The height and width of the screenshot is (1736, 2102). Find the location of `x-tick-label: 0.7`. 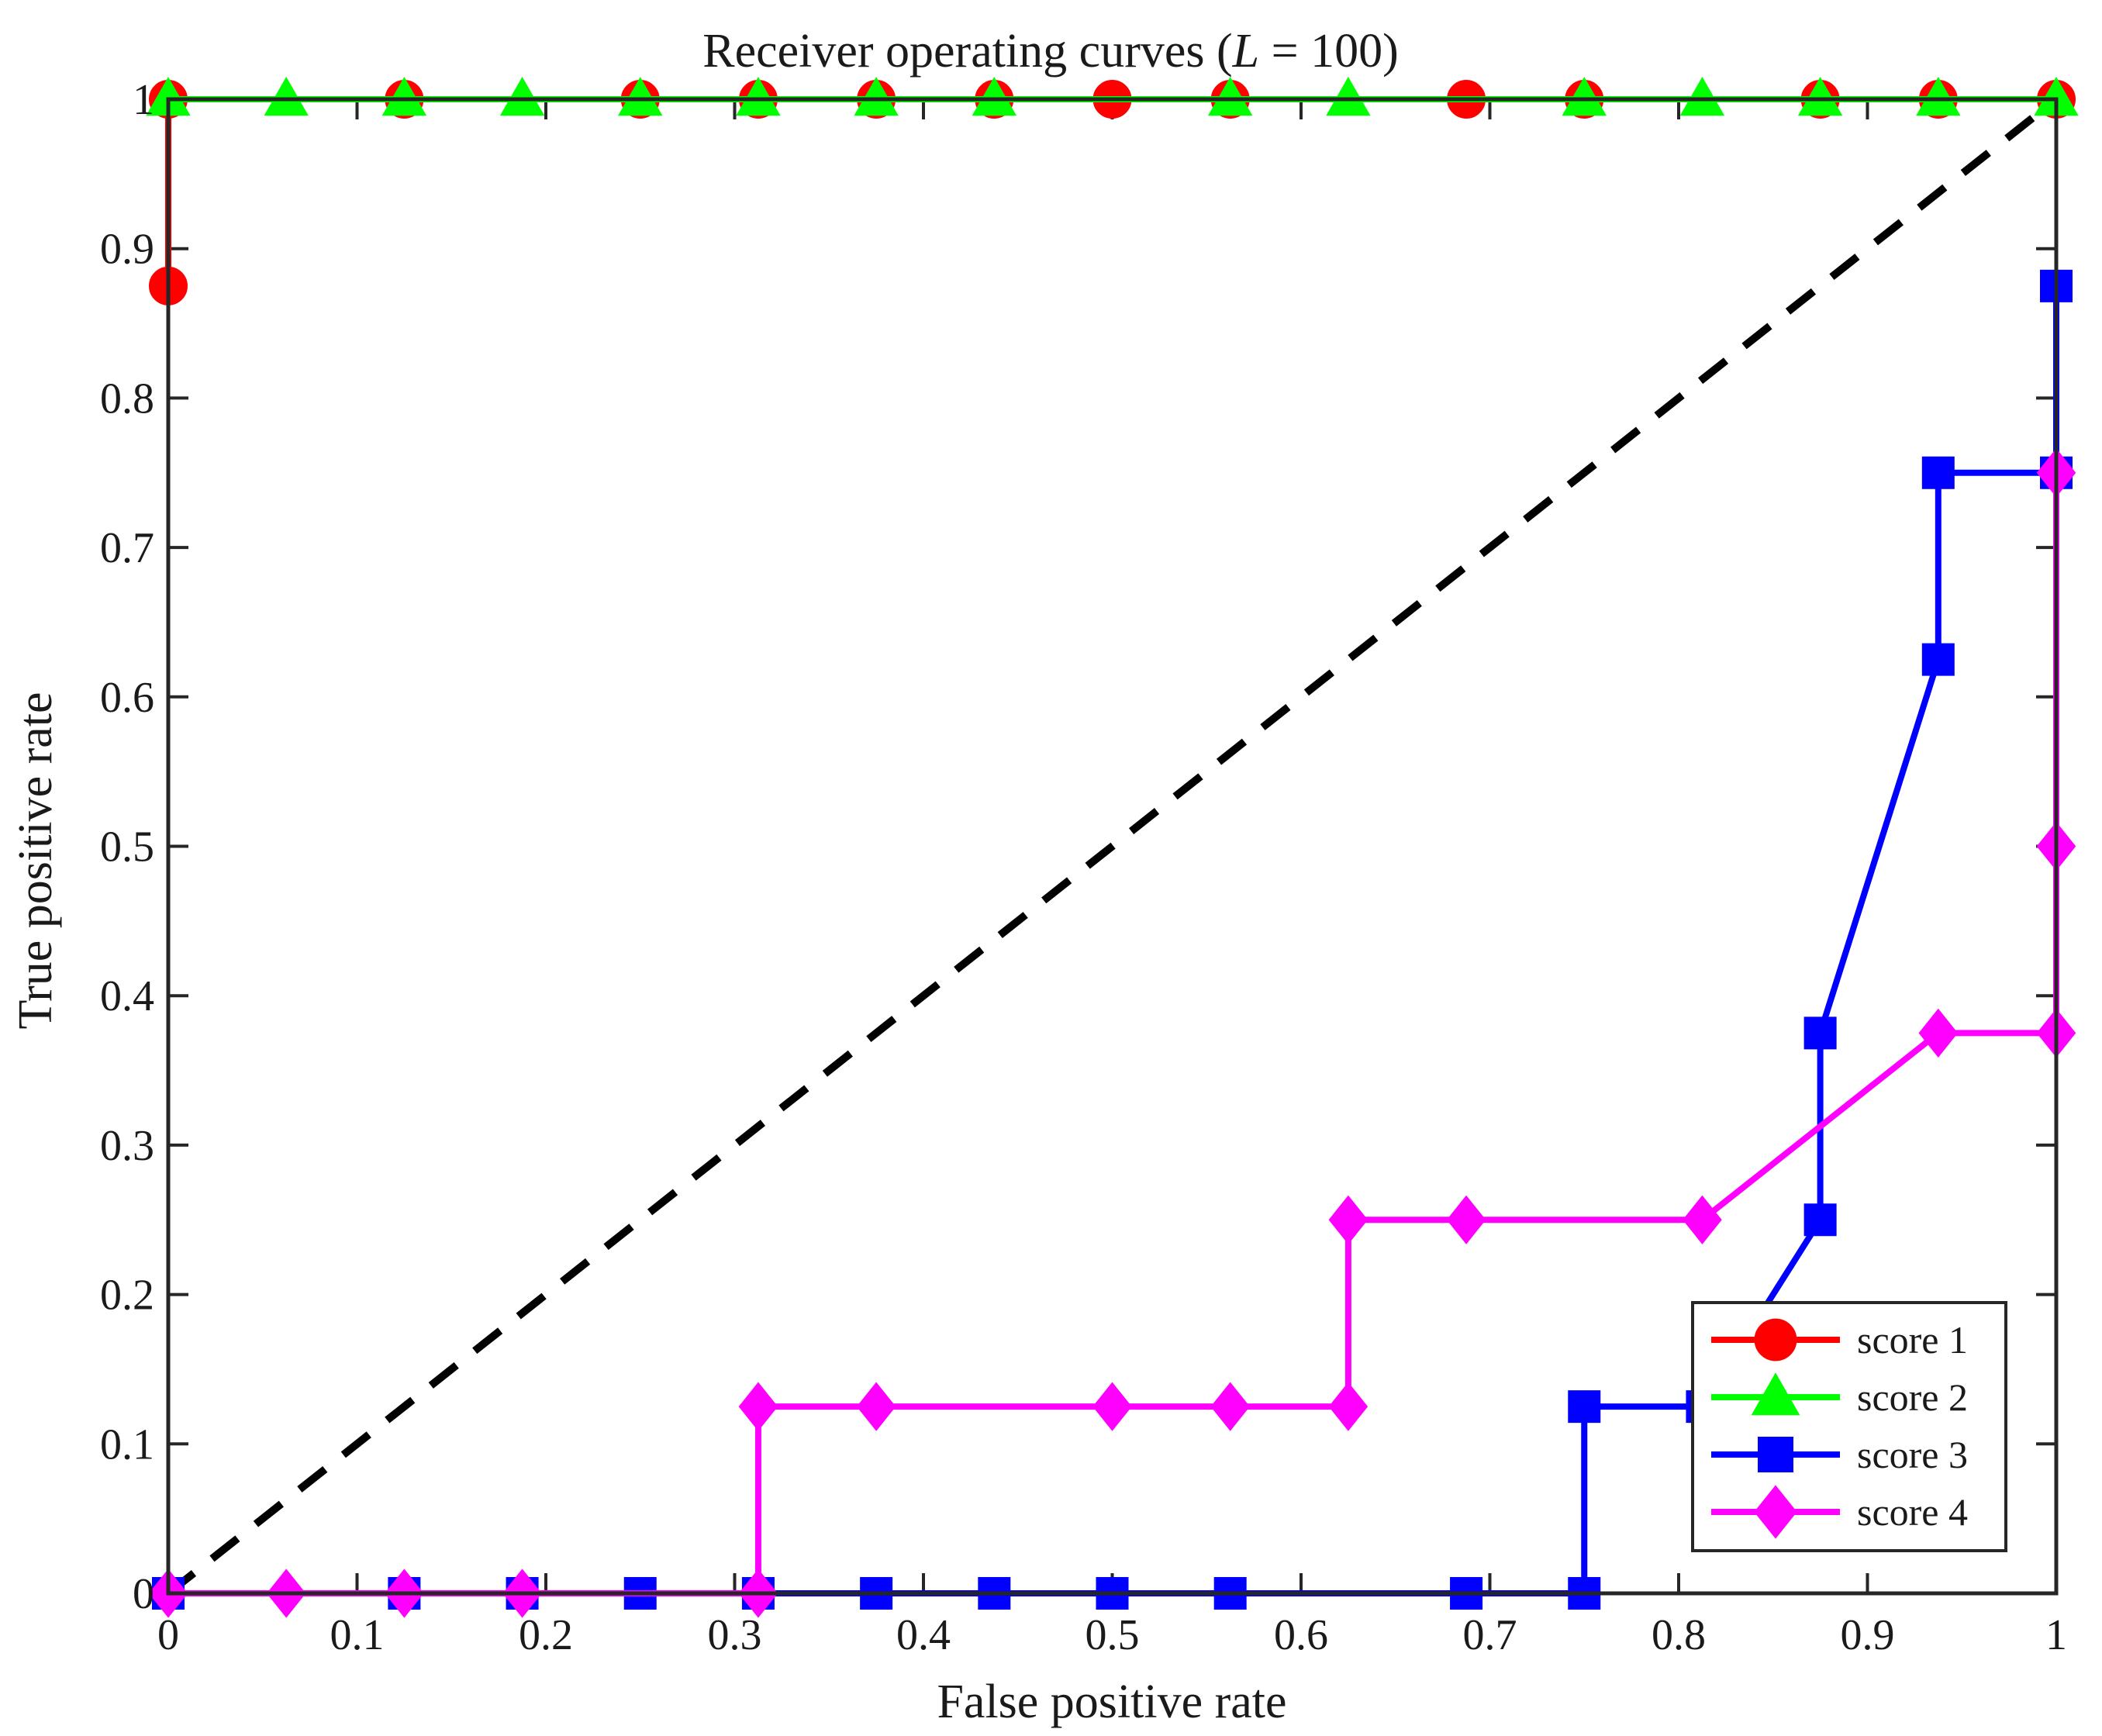

x-tick-label: 0.7 is located at coordinates (1490, 1635).